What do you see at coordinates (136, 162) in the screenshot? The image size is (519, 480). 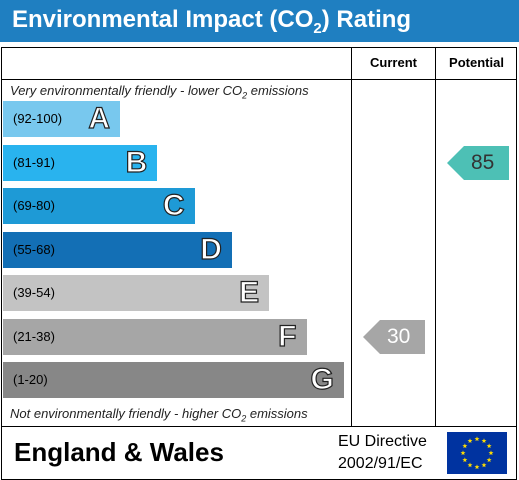 I see `band-letter: B` at bounding box center [136, 162].